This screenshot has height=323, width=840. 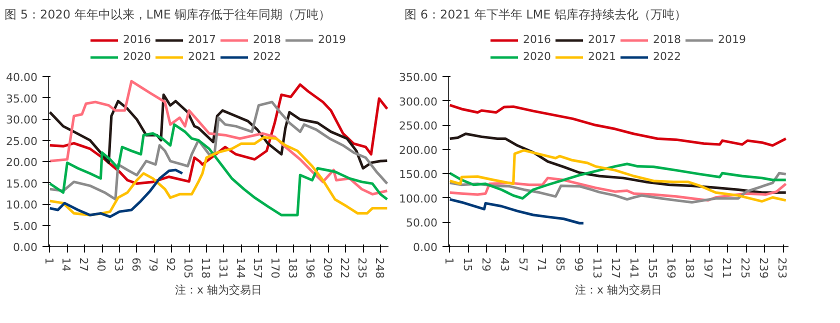 I want to click on x-tick-label: 29, so click(x=485, y=265).